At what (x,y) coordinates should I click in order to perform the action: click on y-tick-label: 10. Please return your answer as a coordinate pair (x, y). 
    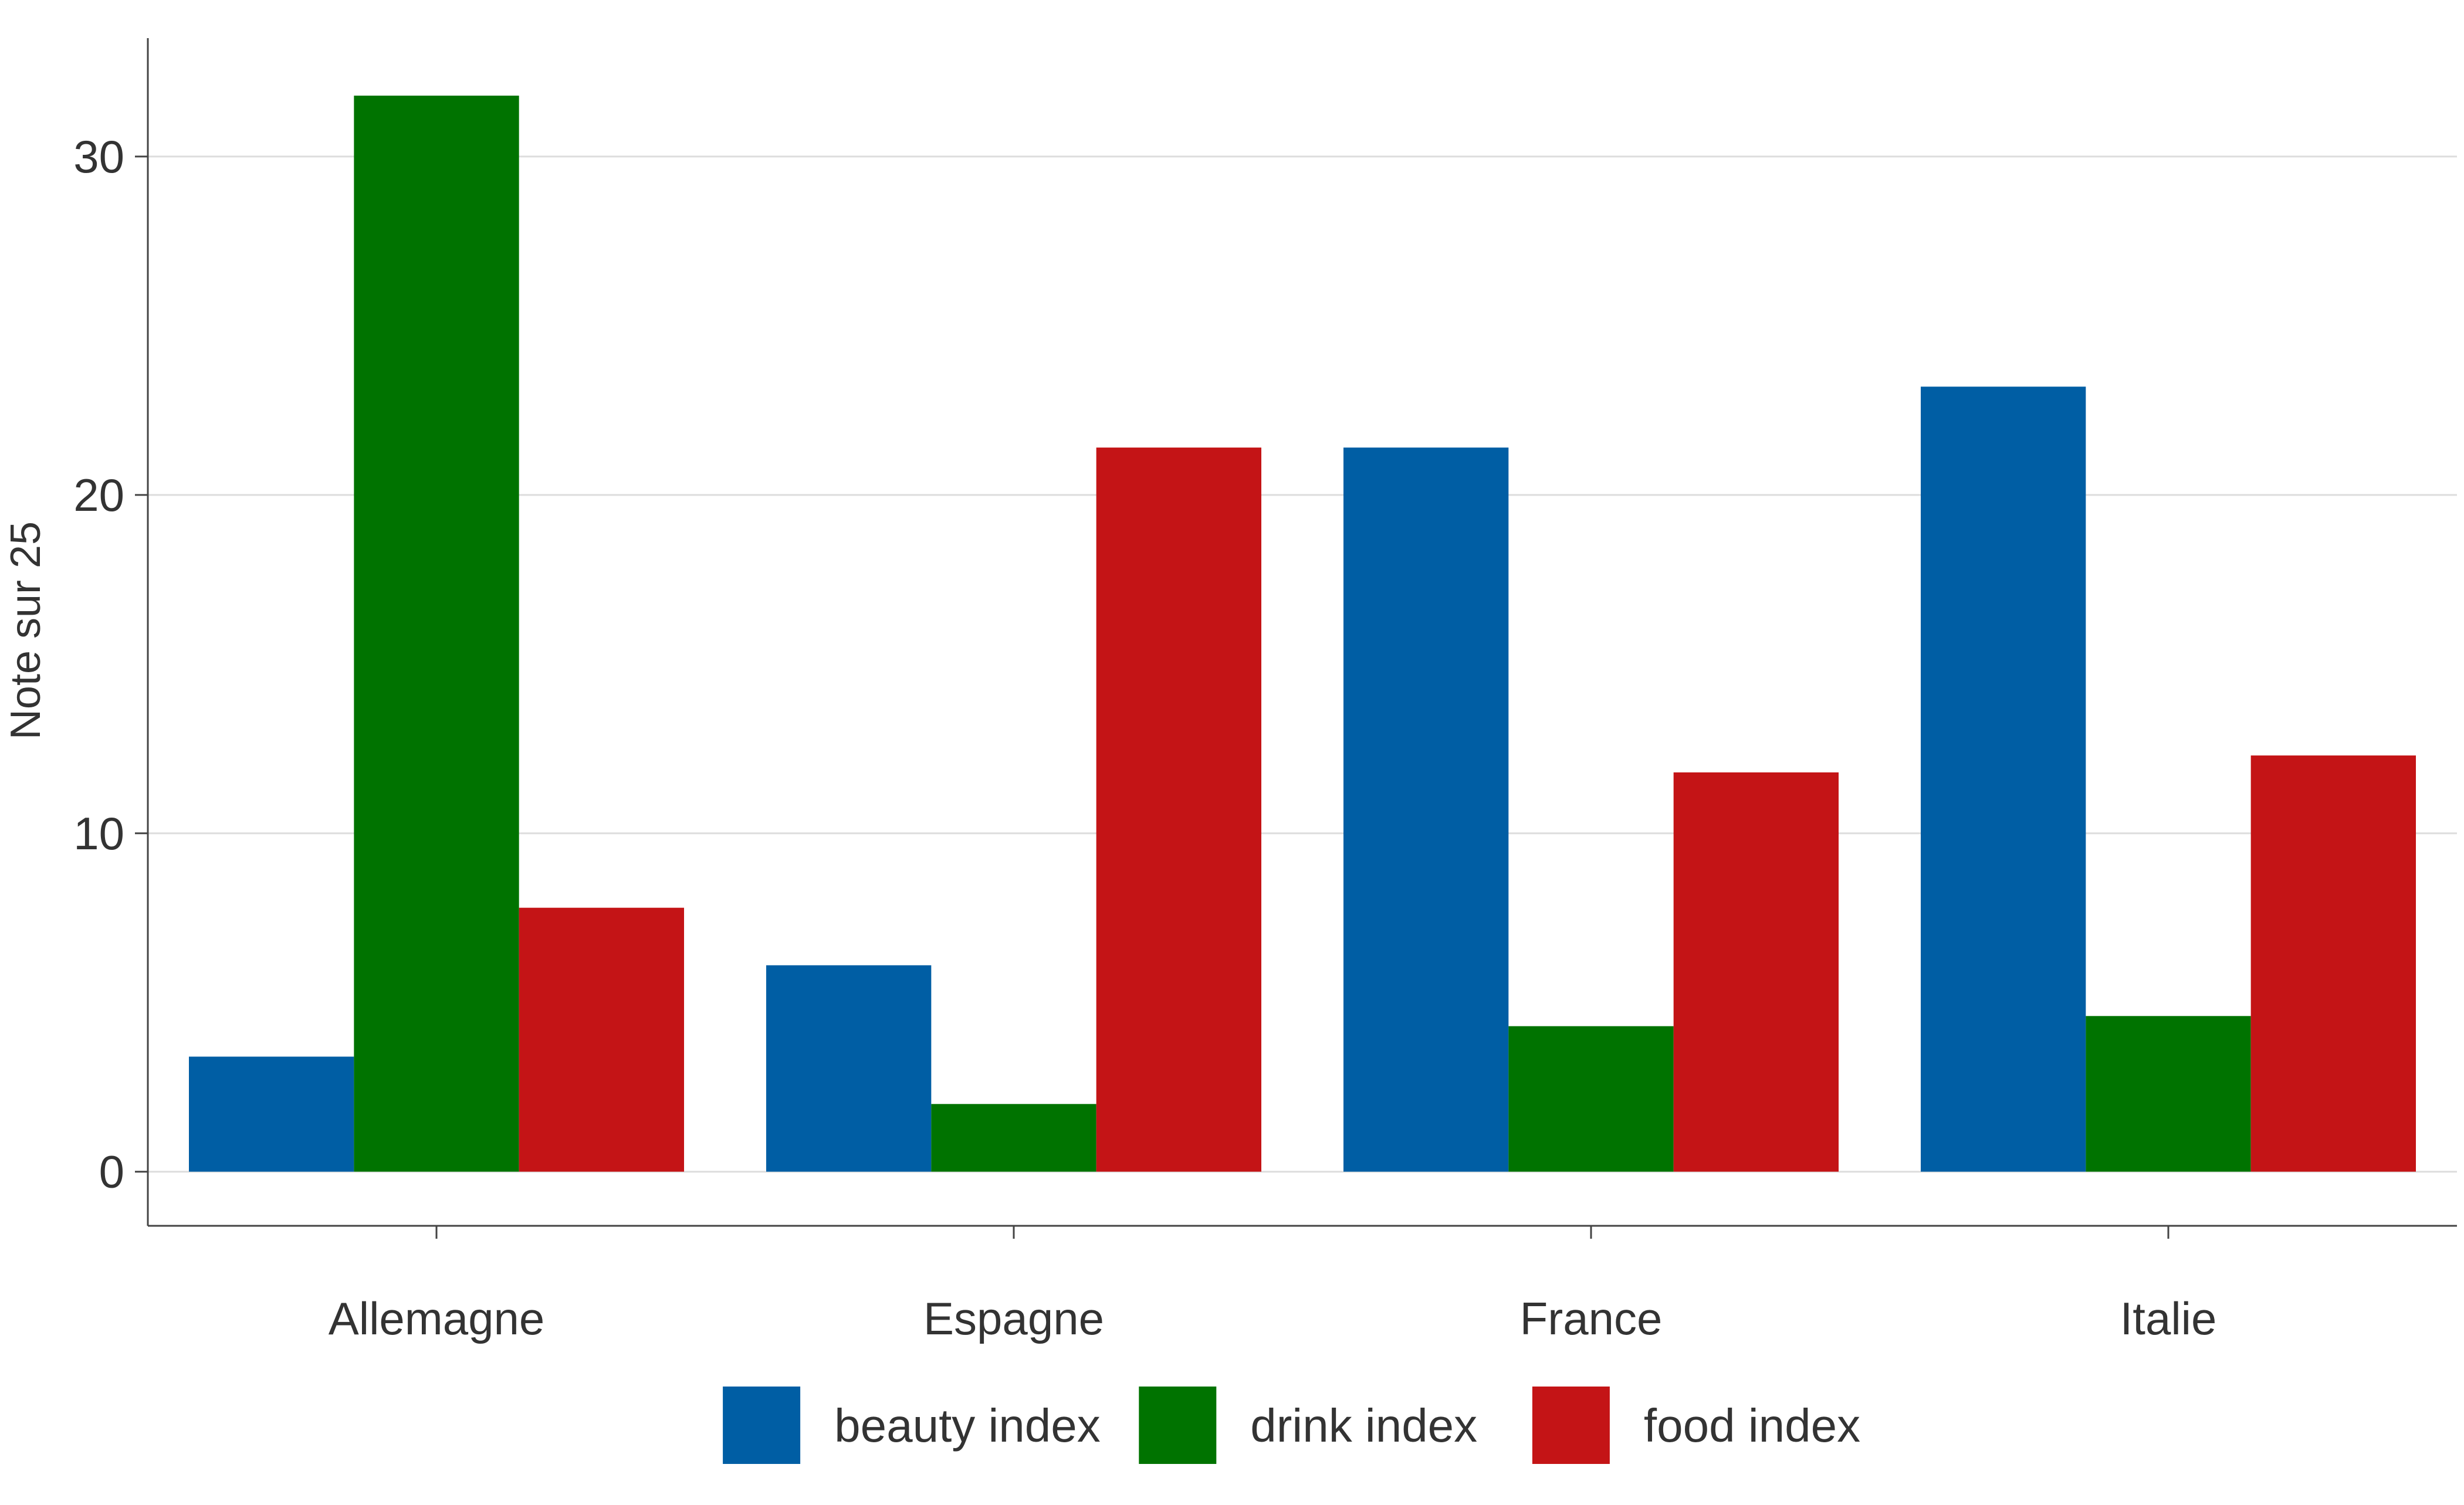
    Looking at the image, I should click on (98, 833).